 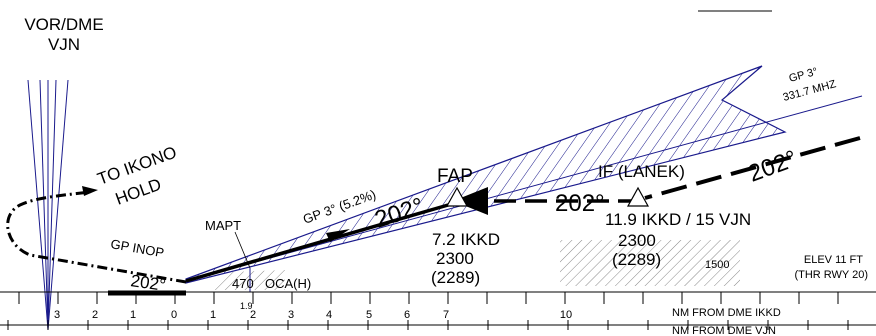 What do you see at coordinates (446, 315) in the screenshot?
I see `scale-label: 7` at bounding box center [446, 315].